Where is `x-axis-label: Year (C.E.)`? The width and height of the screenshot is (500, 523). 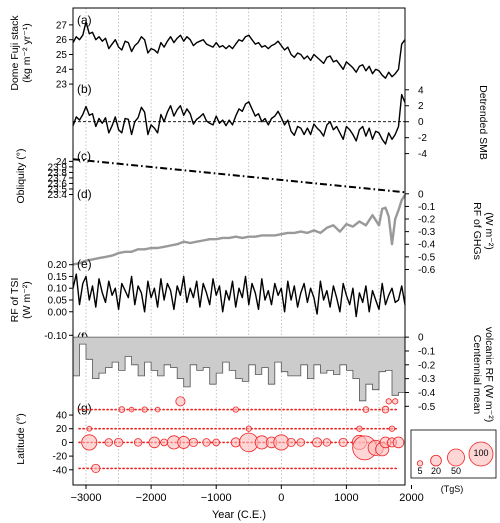 x-axis-label: Year (C.E.) is located at coordinates (239, 515).